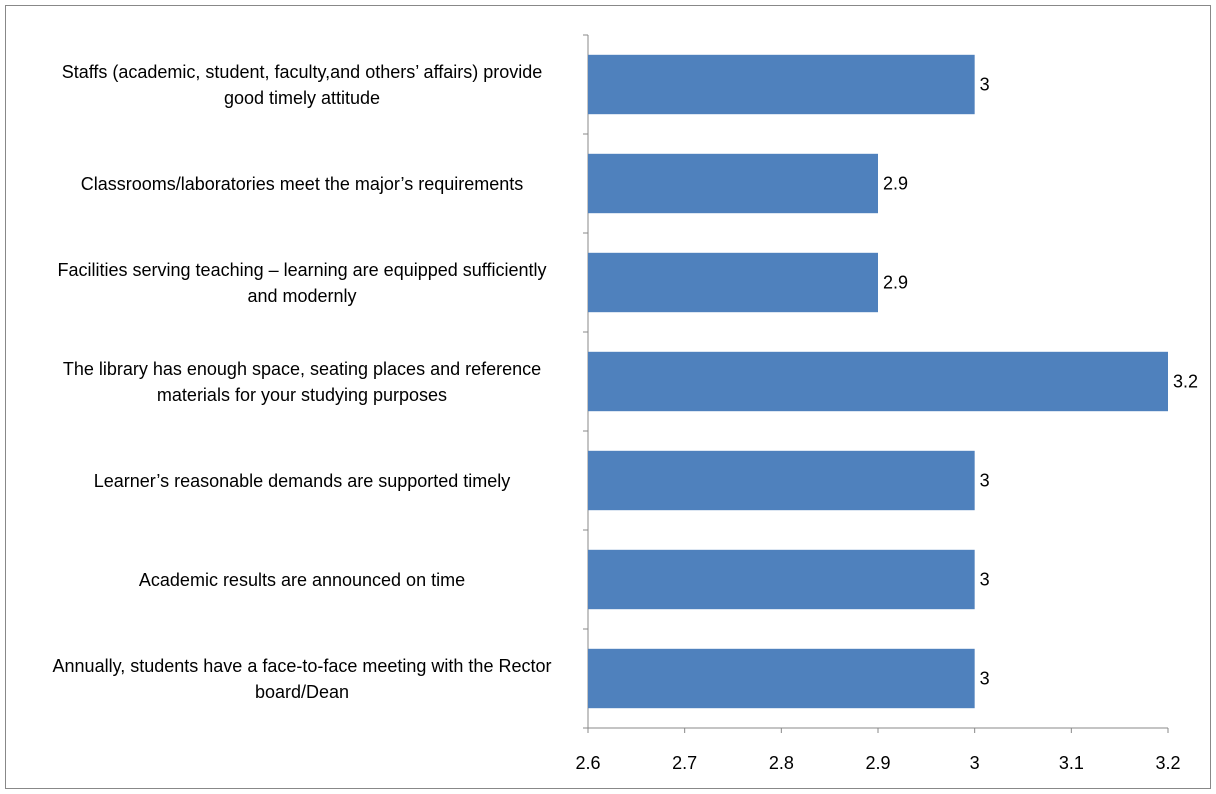 The width and height of the screenshot is (1216, 794). What do you see at coordinates (684, 763) in the screenshot?
I see `x-tick-label: 2.7` at bounding box center [684, 763].